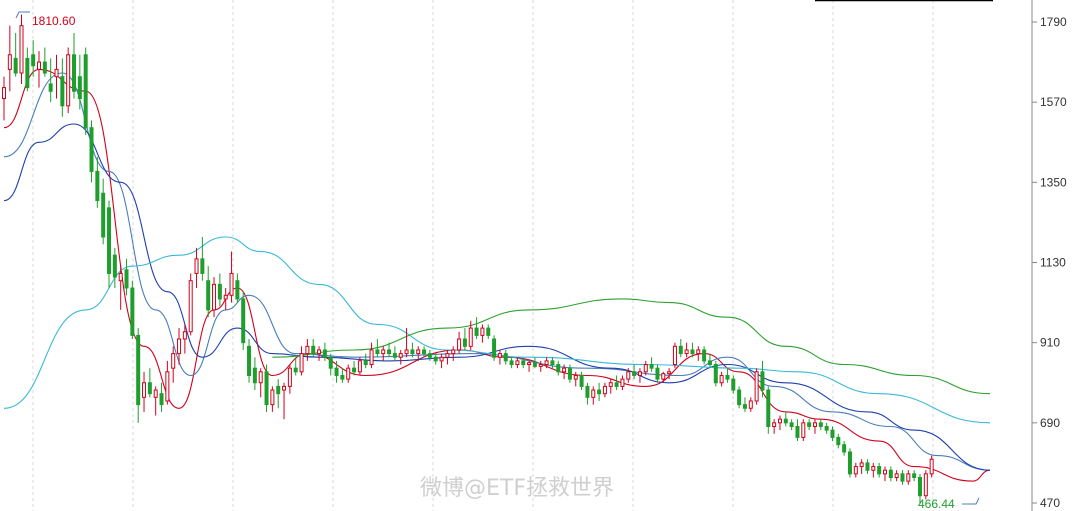  Describe the element at coordinates (1053, 102) in the screenshot. I see `y-tick-label: 1570` at that location.